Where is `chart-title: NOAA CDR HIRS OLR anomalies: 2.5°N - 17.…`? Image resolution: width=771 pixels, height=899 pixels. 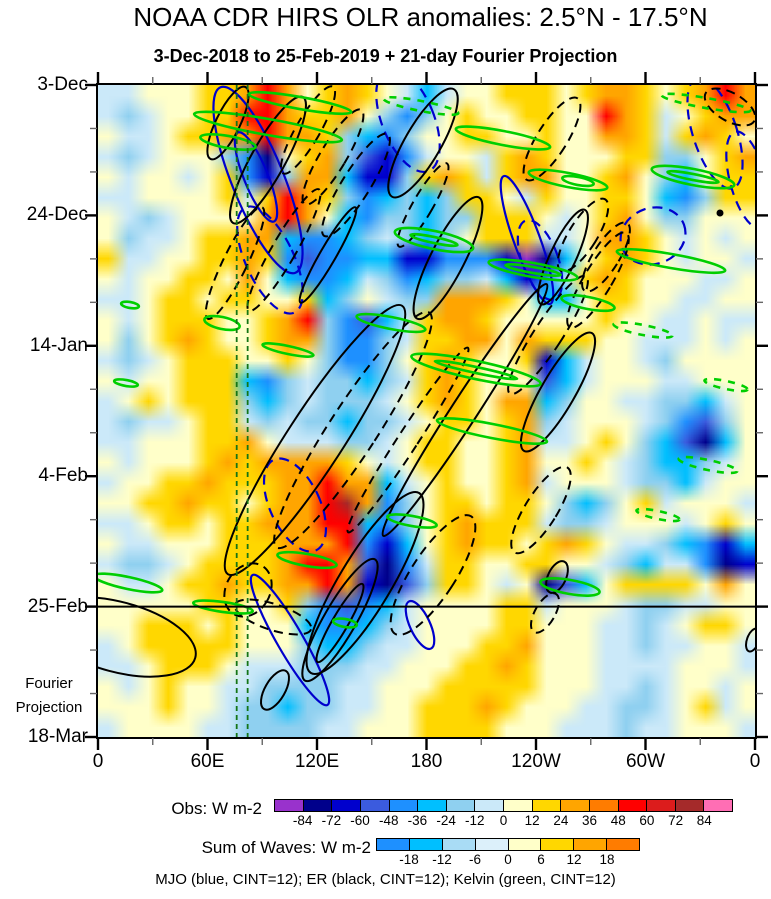
chart-title: NOAA CDR HIRS OLR anomalies: 2.5°N - 17.… is located at coordinates (420, 17).